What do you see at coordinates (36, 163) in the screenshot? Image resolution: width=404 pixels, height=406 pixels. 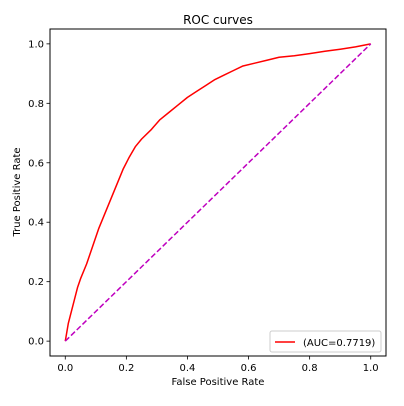 I see `y-tick-label: 0.6` at bounding box center [36, 163].